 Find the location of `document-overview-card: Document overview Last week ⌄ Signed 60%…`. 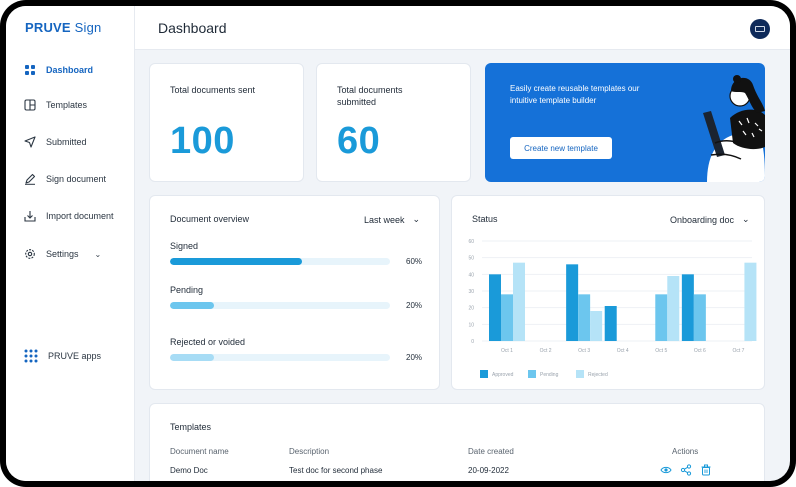

document-overview-card: Document overview Last week ⌄ Signed 60%… is located at coordinates (294, 292).